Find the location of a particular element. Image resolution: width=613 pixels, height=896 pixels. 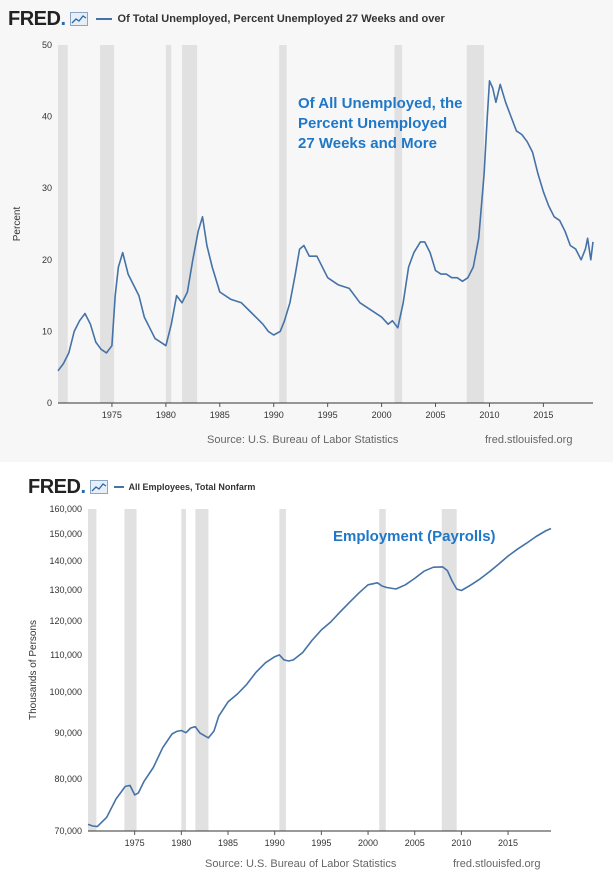

y-tick-label: 80,000 is located at coordinates (68, 779).